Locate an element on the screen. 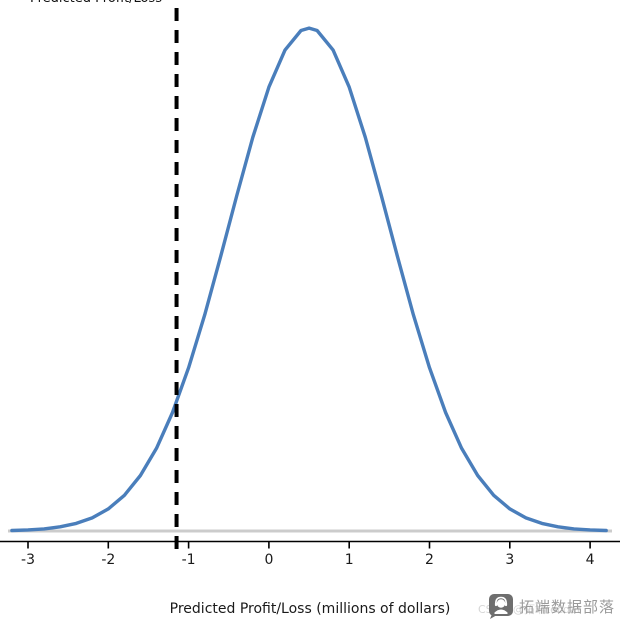 The width and height of the screenshot is (620, 639). x-tick-label: 1 is located at coordinates (349, 560).